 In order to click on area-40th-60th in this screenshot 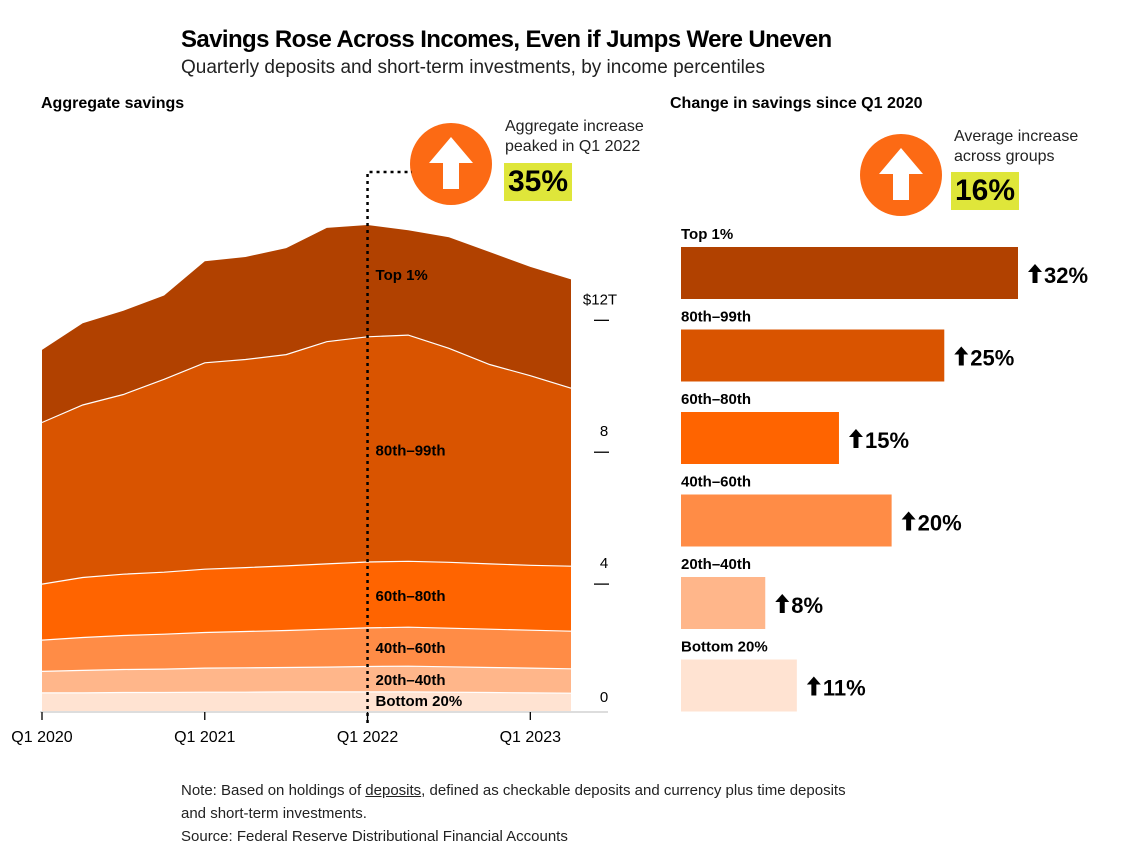, I will do `click(306, 649)`.